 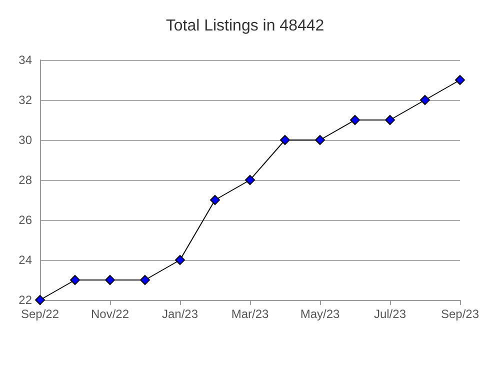 I want to click on y-tick-label: 26, so click(x=25, y=220).